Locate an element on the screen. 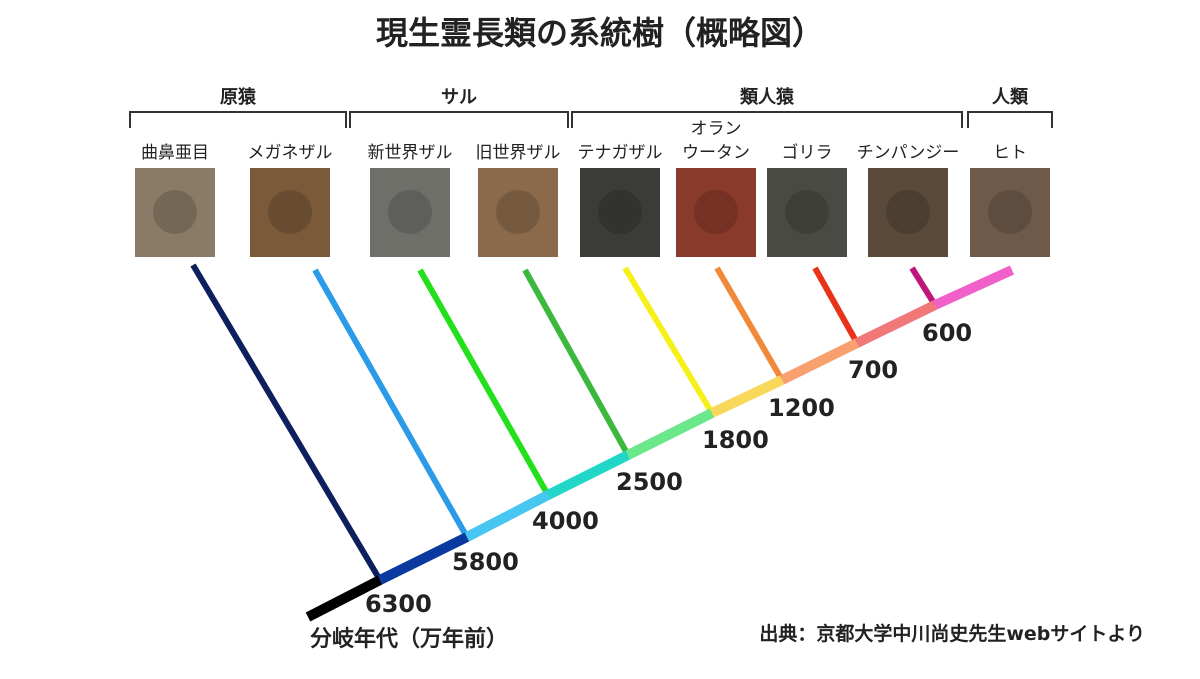 The width and height of the screenshot is (1200, 679). divergence-age: 6300 is located at coordinates (398, 604).